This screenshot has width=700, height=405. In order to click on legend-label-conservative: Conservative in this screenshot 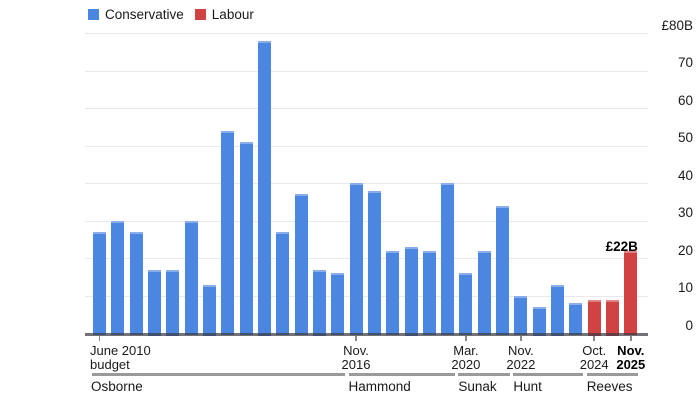, I will do `click(144, 14)`.